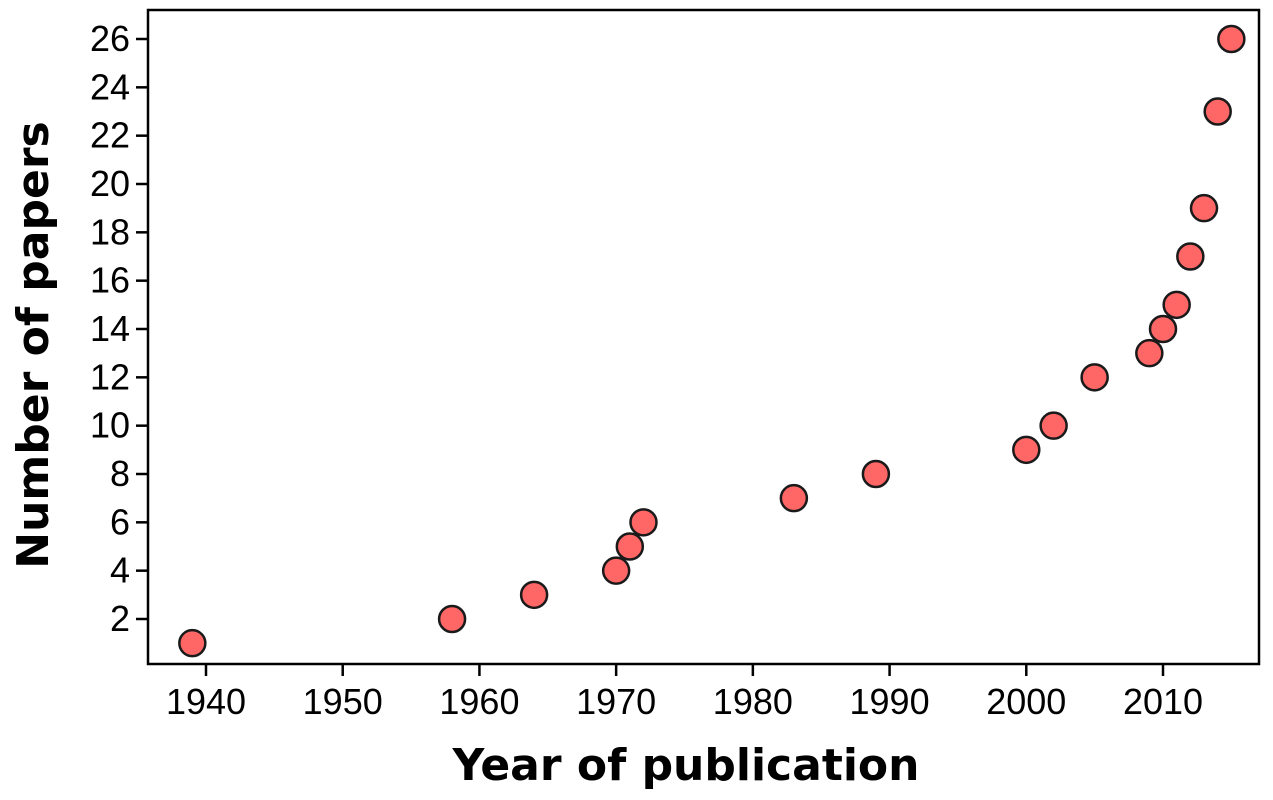 Image resolution: width=1273 pixels, height=800 pixels. Describe the element at coordinates (110, 38) in the screenshot. I see `y-tick-label: 26` at that location.